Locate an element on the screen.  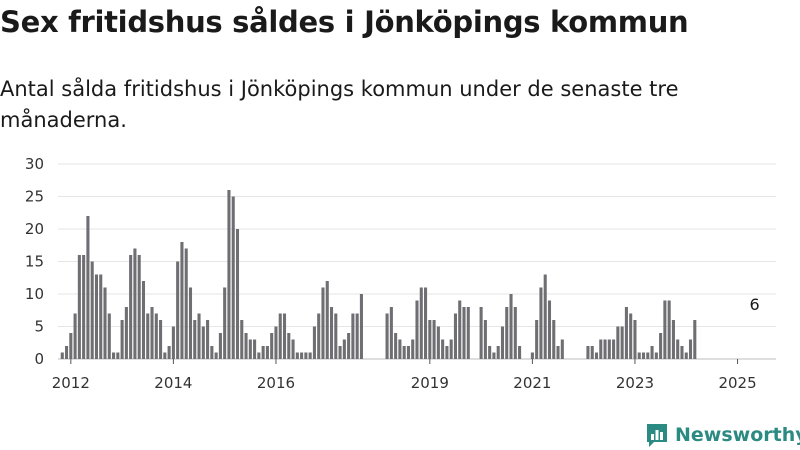
y-tick-label: 5 is located at coordinates (39, 327).